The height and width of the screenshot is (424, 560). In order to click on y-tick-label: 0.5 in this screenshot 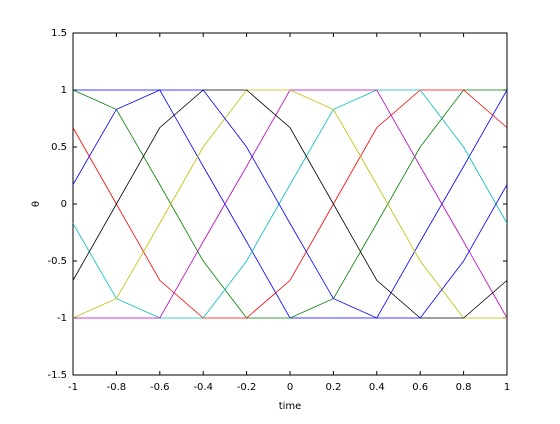, I will do `click(59, 147)`.